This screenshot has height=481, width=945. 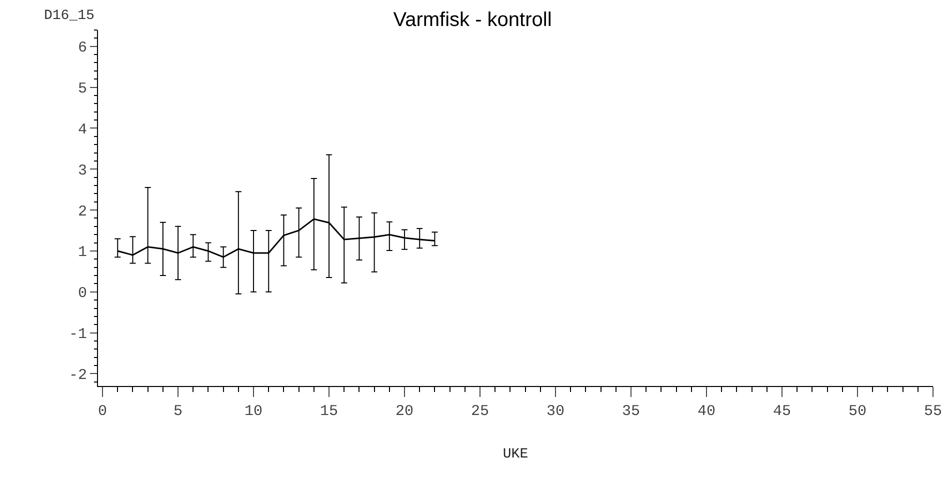 I want to click on y-tick-label: -2, so click(x=77, y=375).